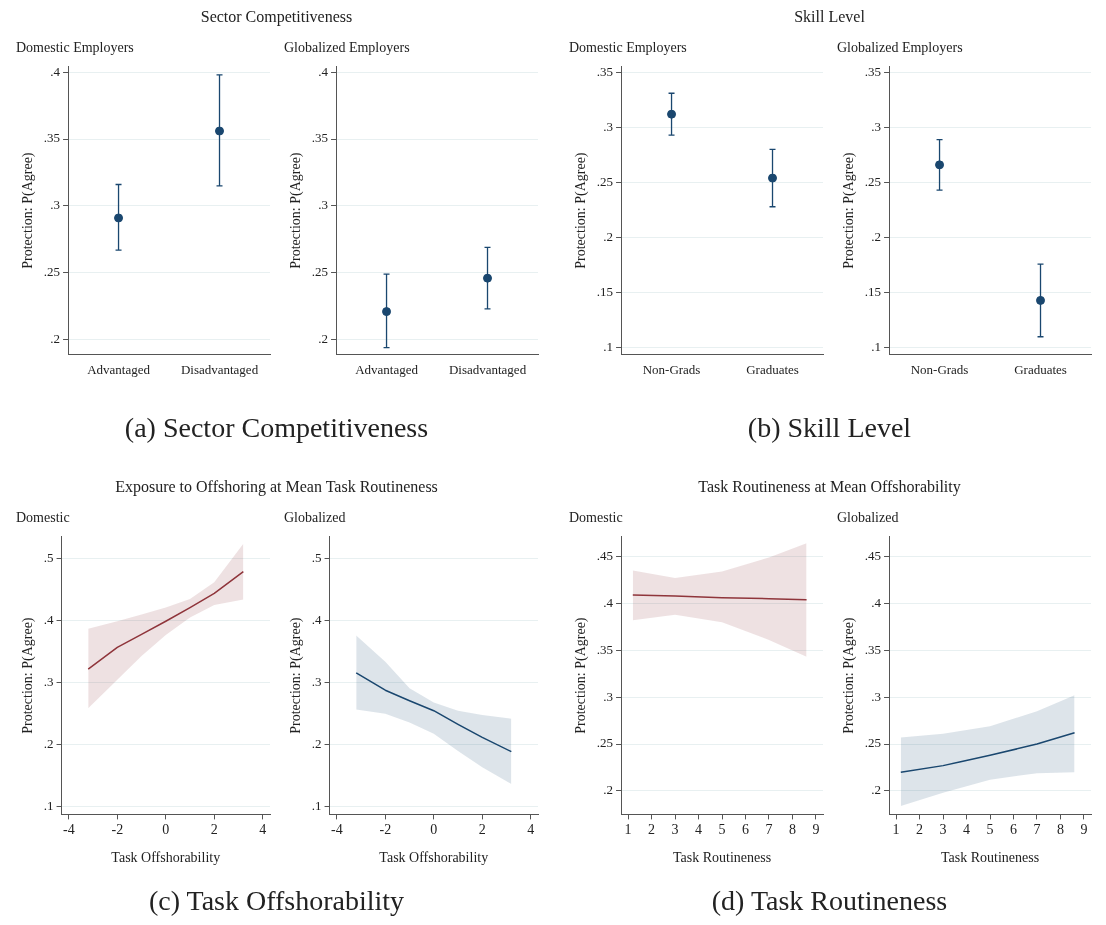  Describe the element at coordinates (829, 17) in the screenshot. I see `text: Skill Level` at that location.